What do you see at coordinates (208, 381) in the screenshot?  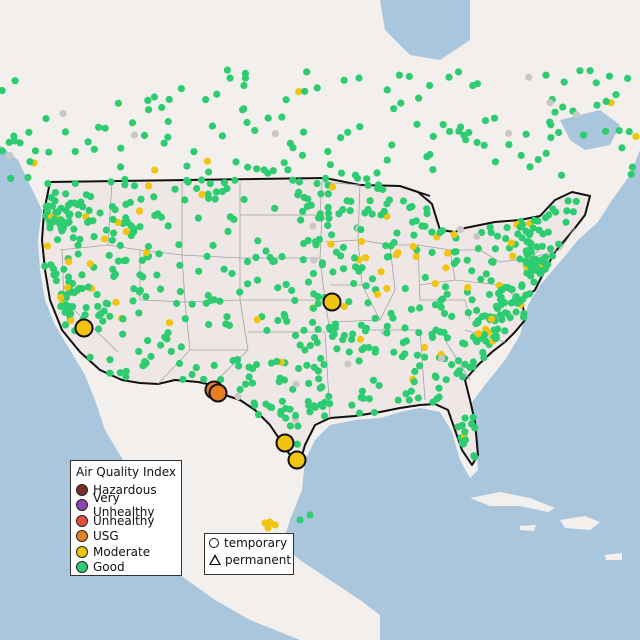 I see `temporary-monitors` at bounding box center [208, 381].